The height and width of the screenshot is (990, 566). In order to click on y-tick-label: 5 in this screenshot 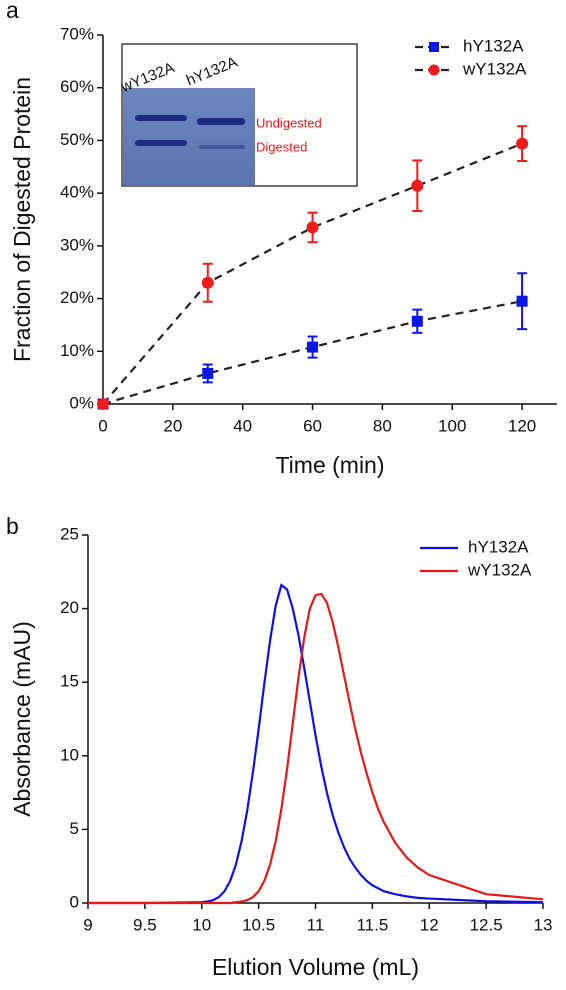, I will do `click(74, 828)`.